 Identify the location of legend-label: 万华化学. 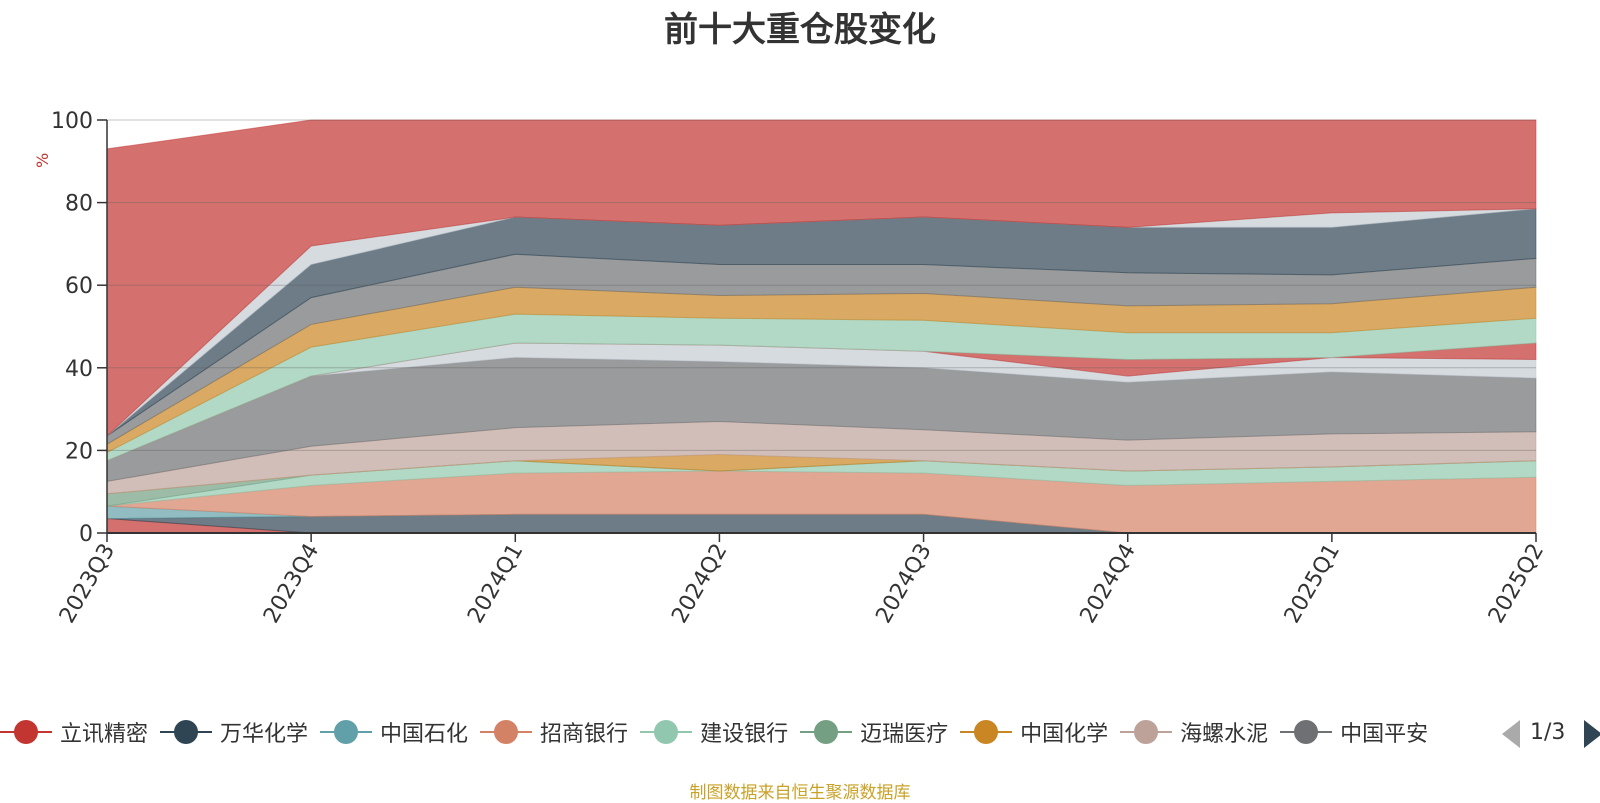
(264, 734).